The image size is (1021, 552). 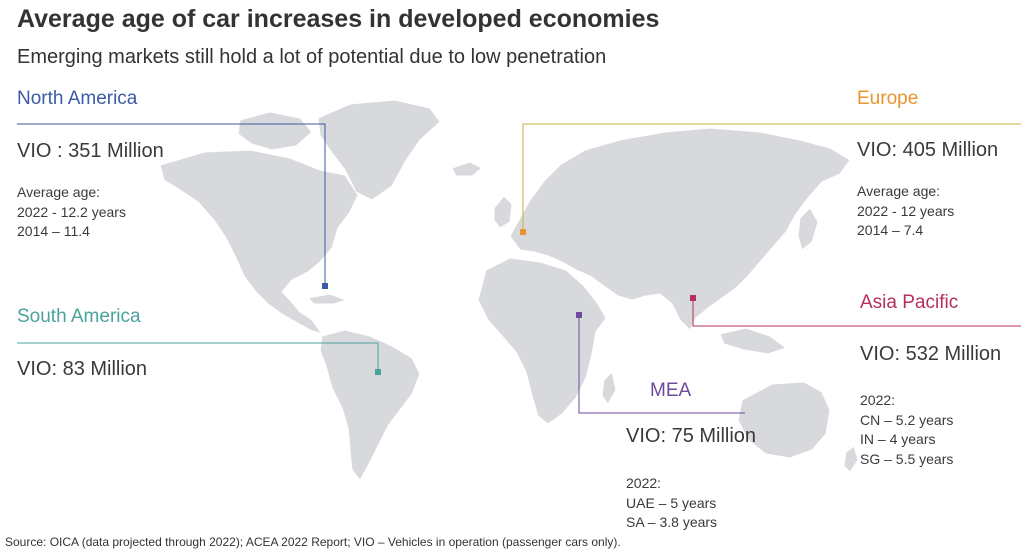 What do you see at coordinates (90, 151) in the screenshot?
I see `north-america-vio: VIO : 351 Million` at bounding box center [90, 151].